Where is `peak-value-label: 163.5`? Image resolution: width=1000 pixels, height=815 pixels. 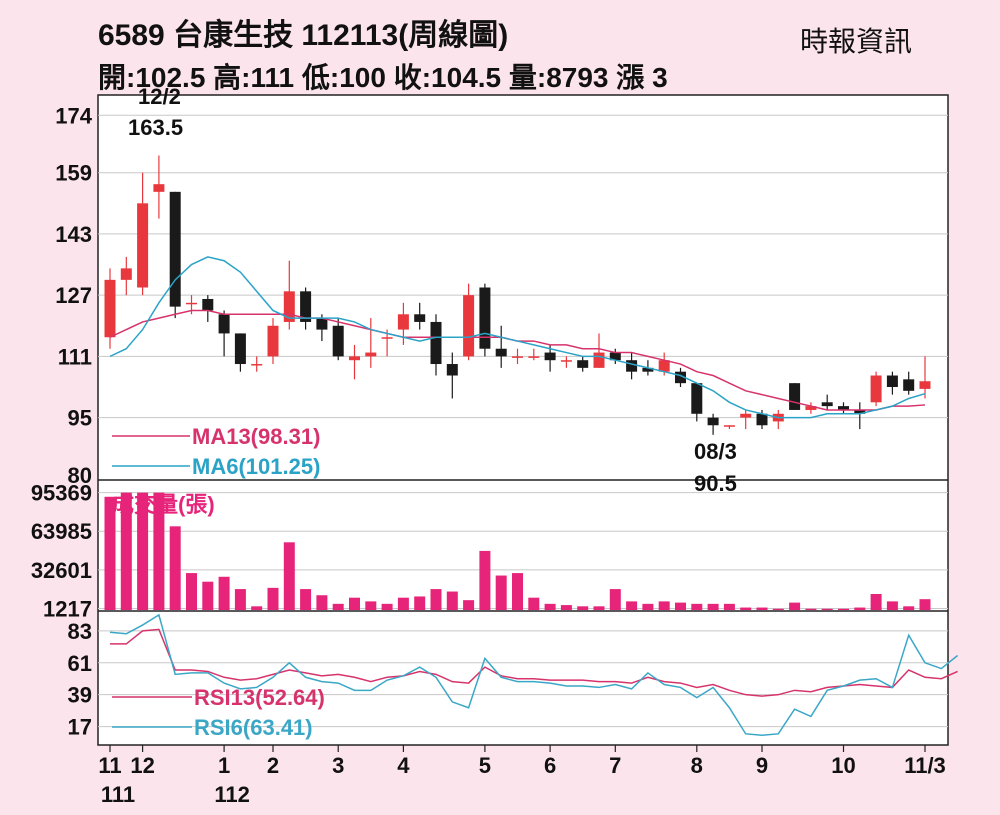 peak-value-label: 163.5 is located at coordinates (155, 127).